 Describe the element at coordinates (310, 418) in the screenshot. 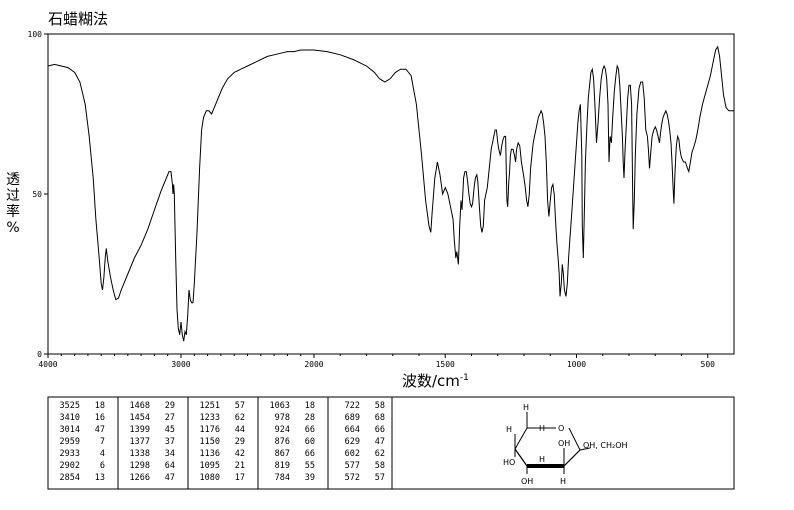

I see `peak-transmittance: 28` at that location.